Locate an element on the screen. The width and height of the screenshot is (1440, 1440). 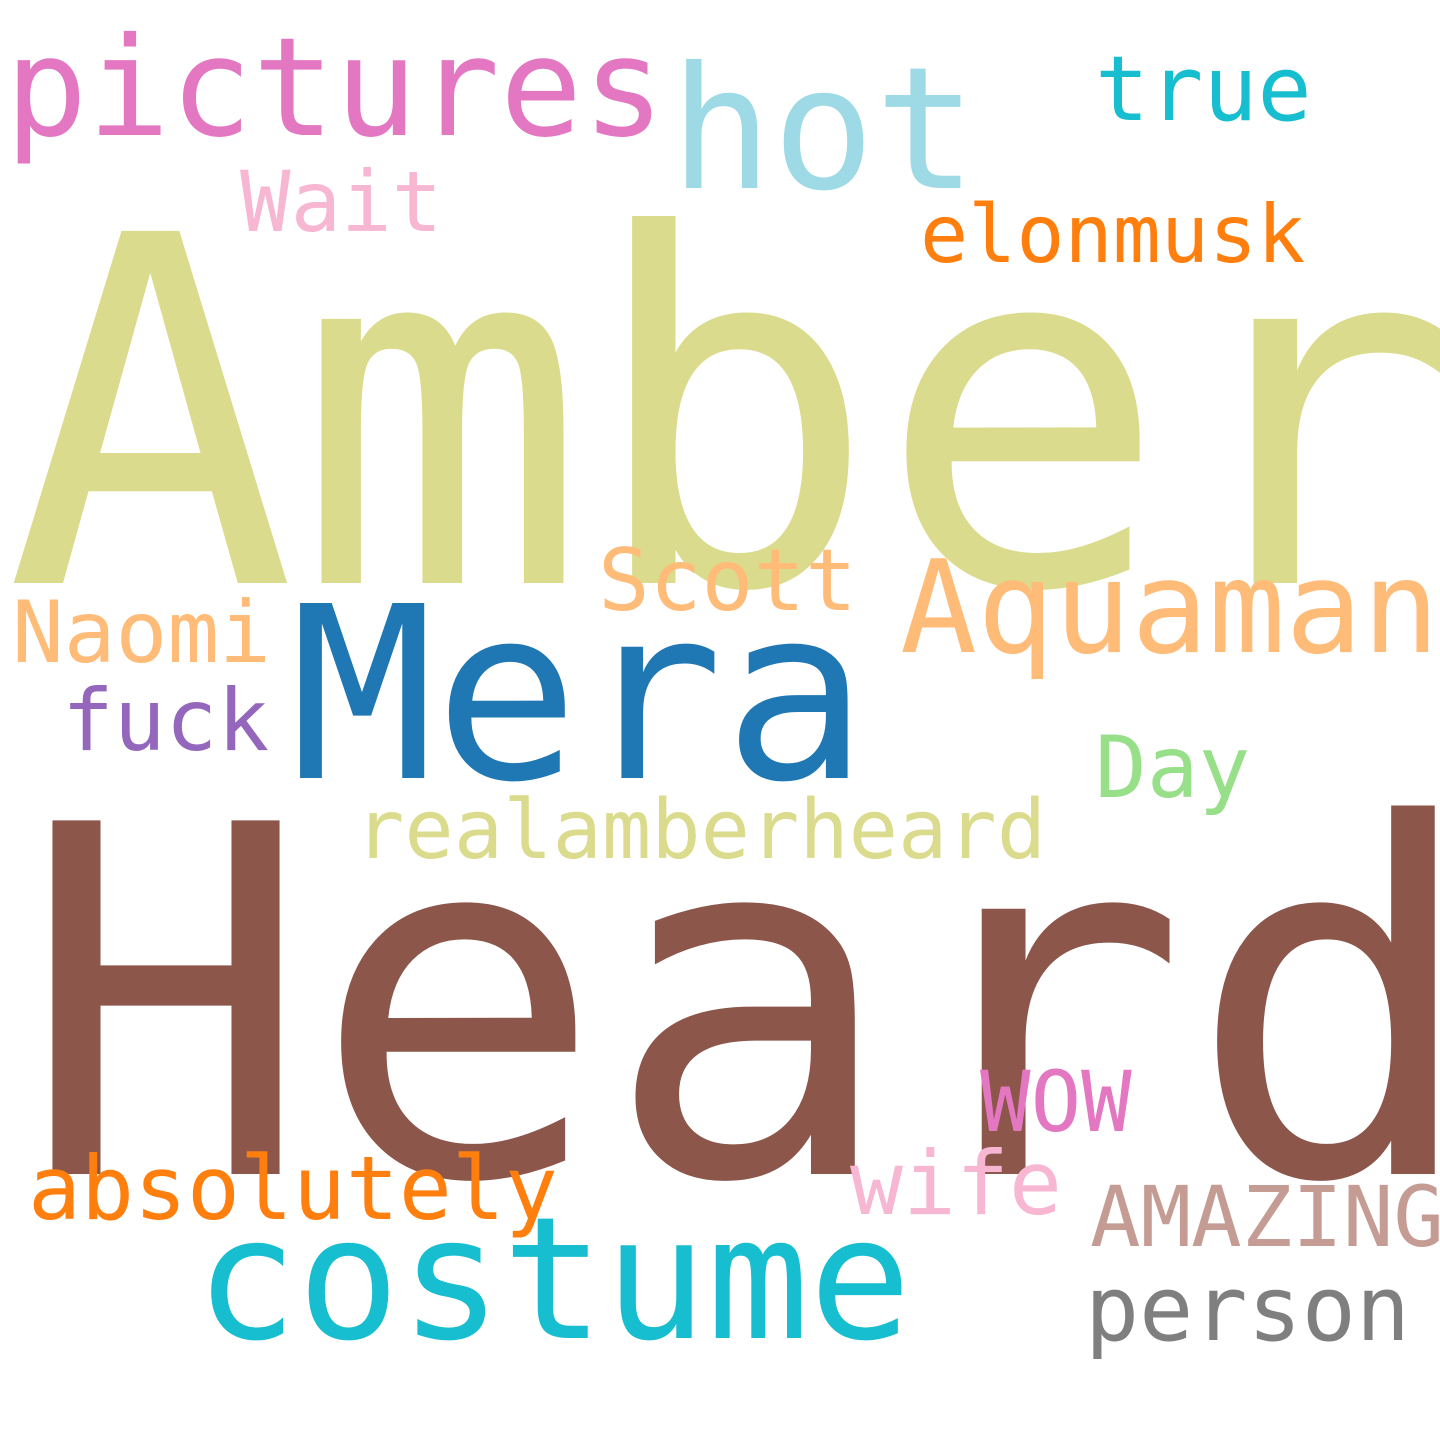
word-fuck: fuck is located at coordinates (166, 721).